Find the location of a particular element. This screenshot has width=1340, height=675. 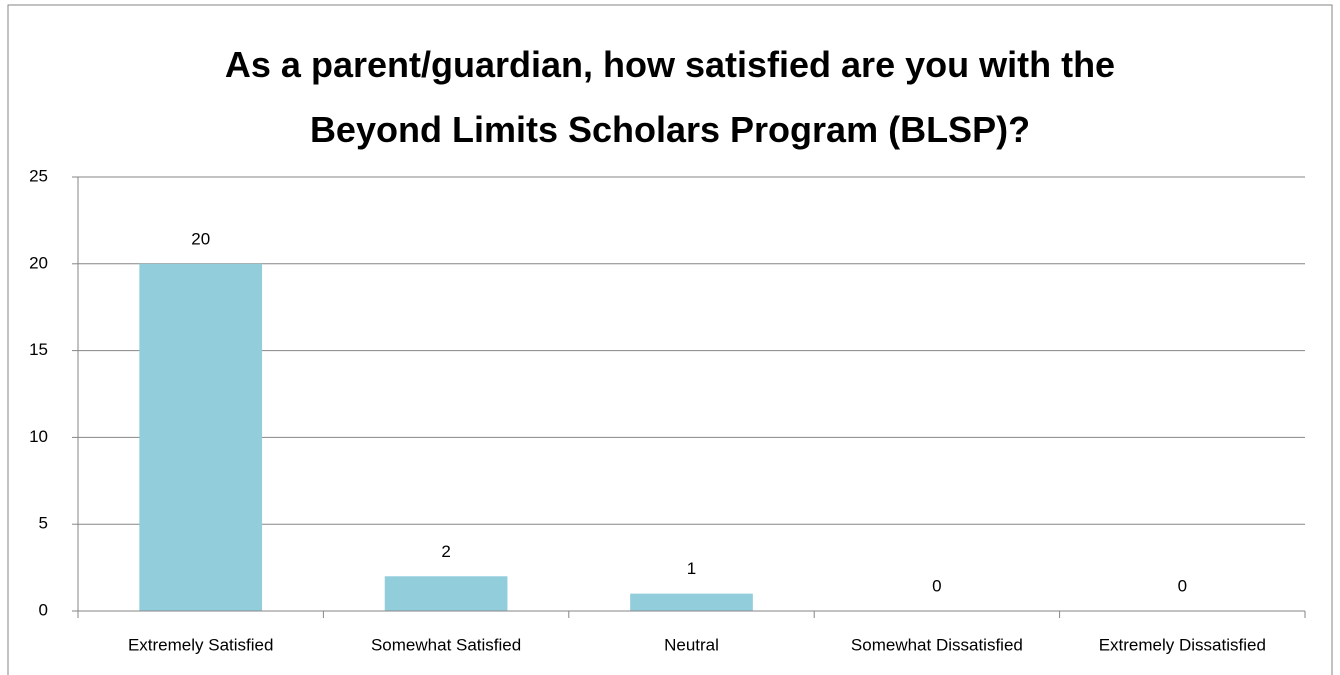

y-tick-label: 5 is located at coordinates (43, 523).